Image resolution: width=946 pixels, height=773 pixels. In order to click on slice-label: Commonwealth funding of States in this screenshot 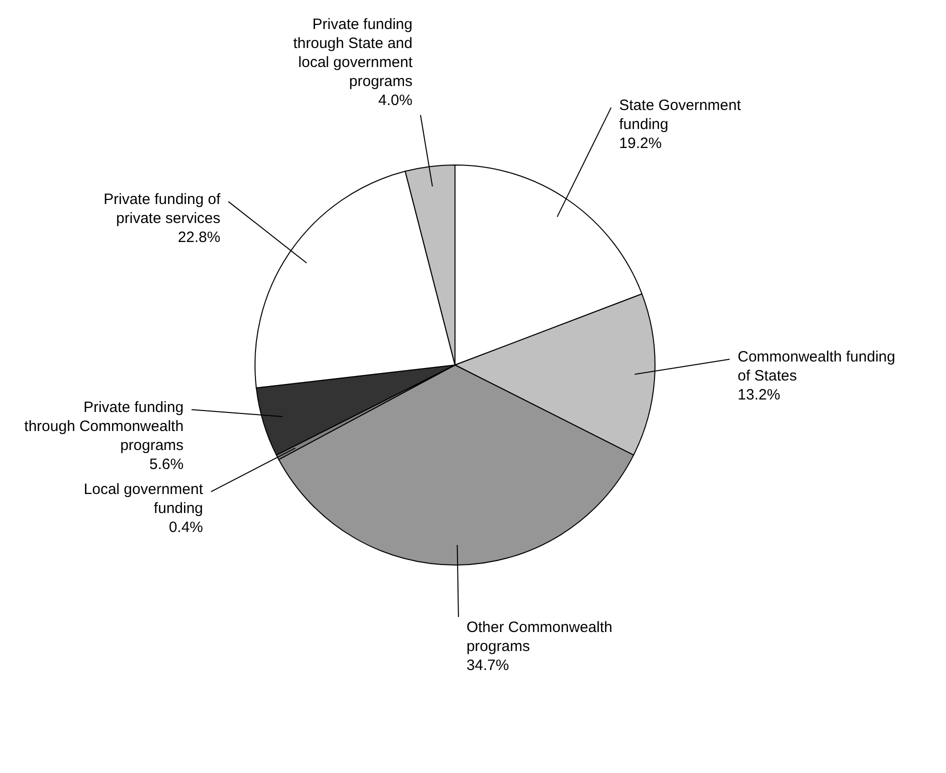, I will do `click(817, 366)`.